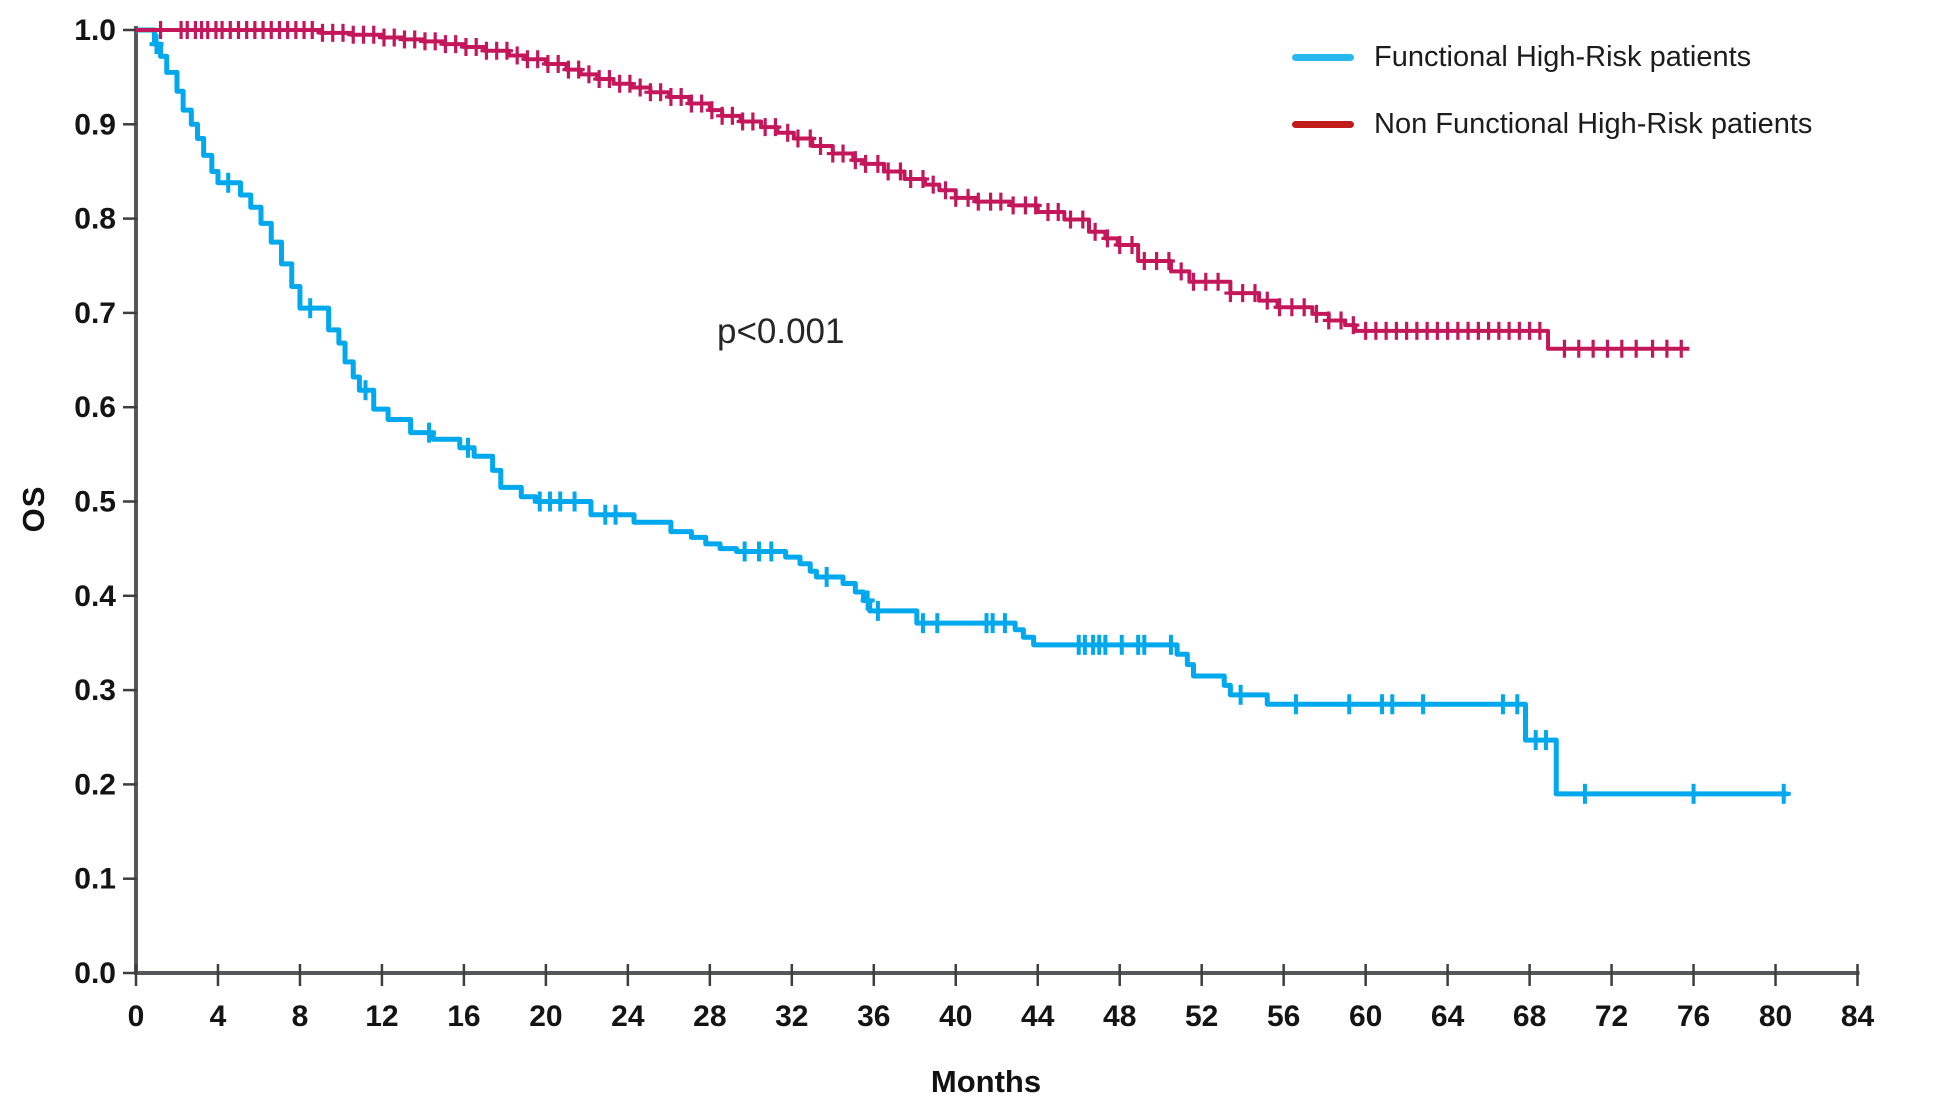 Image resolution: width=1941 pixels, height=1117 pixels. What do you see at coordinates (1693, 1016) in the screenshot?
I see `x-tick-label: 76` at bounding box center [1693, 1016].